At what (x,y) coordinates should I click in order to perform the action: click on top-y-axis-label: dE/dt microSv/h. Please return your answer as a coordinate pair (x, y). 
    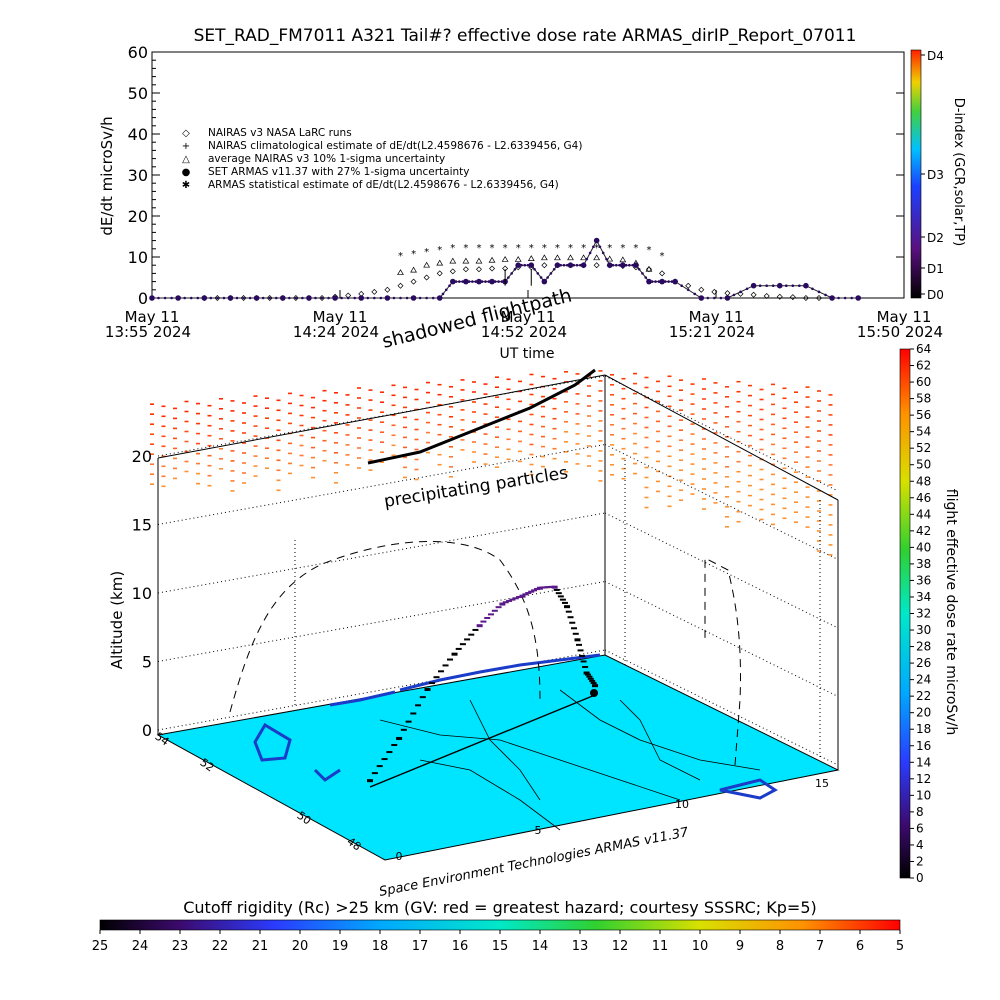
    Looking at the image, I should click on (107, 175).